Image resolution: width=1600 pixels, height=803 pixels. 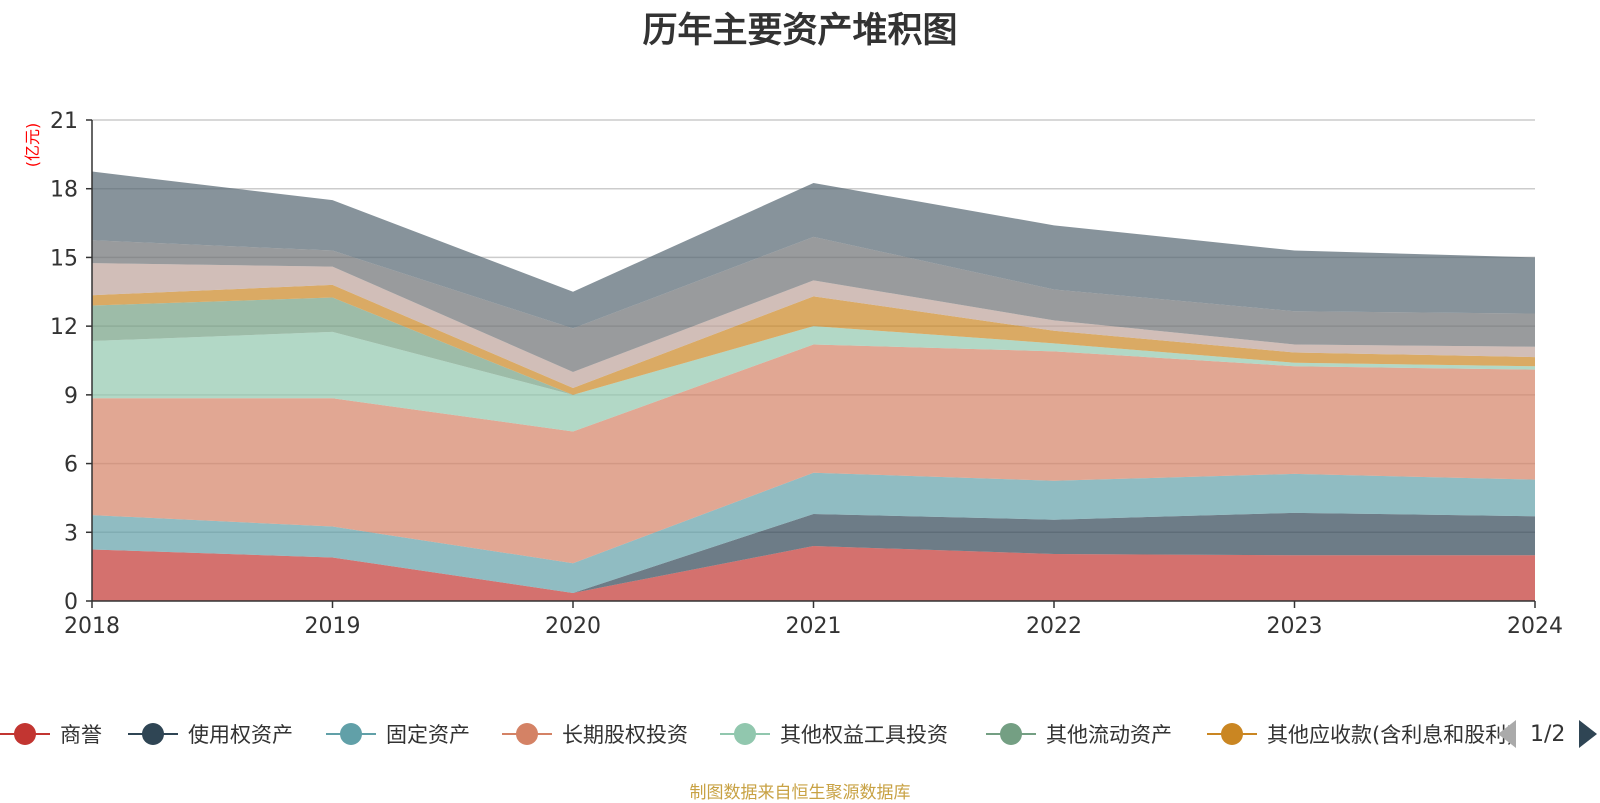 What do you see at coordinates (1054, 626) in the screenshot?
I see `x-tick-label: 2022` at bounding box center [1054, 626].